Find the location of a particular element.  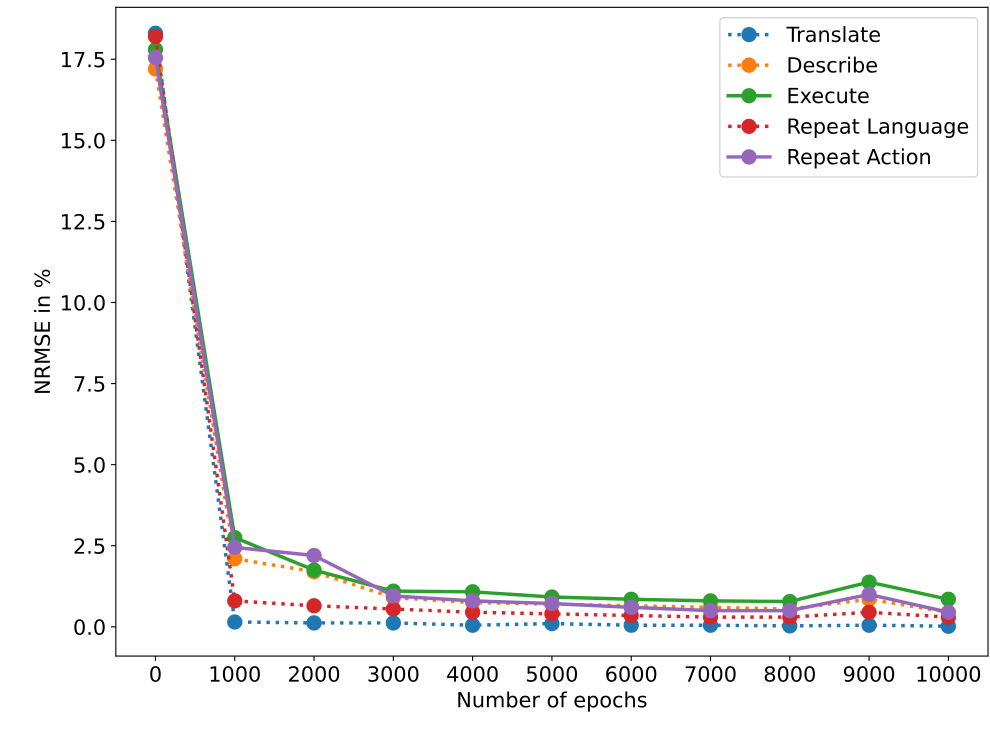

y-tick-label: 2.5 is located at coordinates (89, 546).